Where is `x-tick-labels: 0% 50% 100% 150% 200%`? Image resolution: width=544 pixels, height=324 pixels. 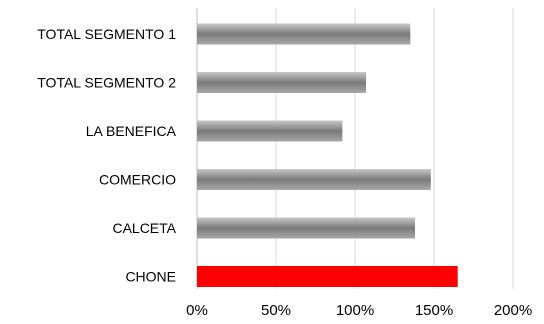
x-tick-labels: 0% 50% 100% 150% 200% is located at coordinates (359, 310).